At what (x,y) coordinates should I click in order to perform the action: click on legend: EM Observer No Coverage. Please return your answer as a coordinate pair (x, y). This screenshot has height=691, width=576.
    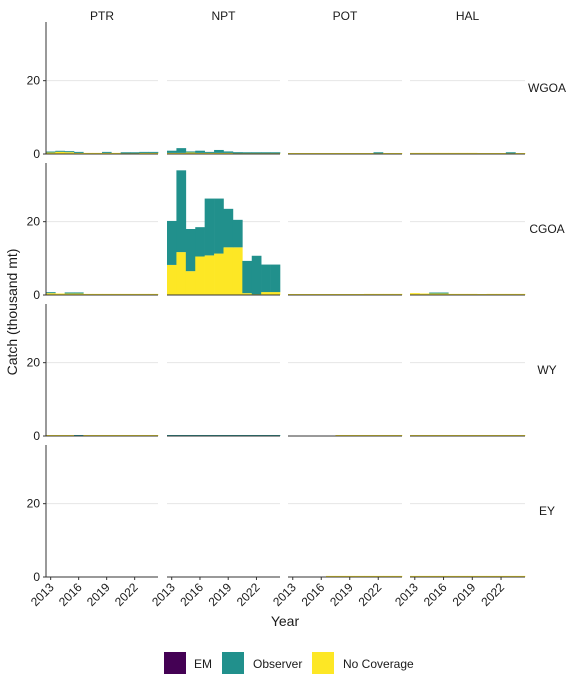
    Looking at the image, I should click on (289, 663).